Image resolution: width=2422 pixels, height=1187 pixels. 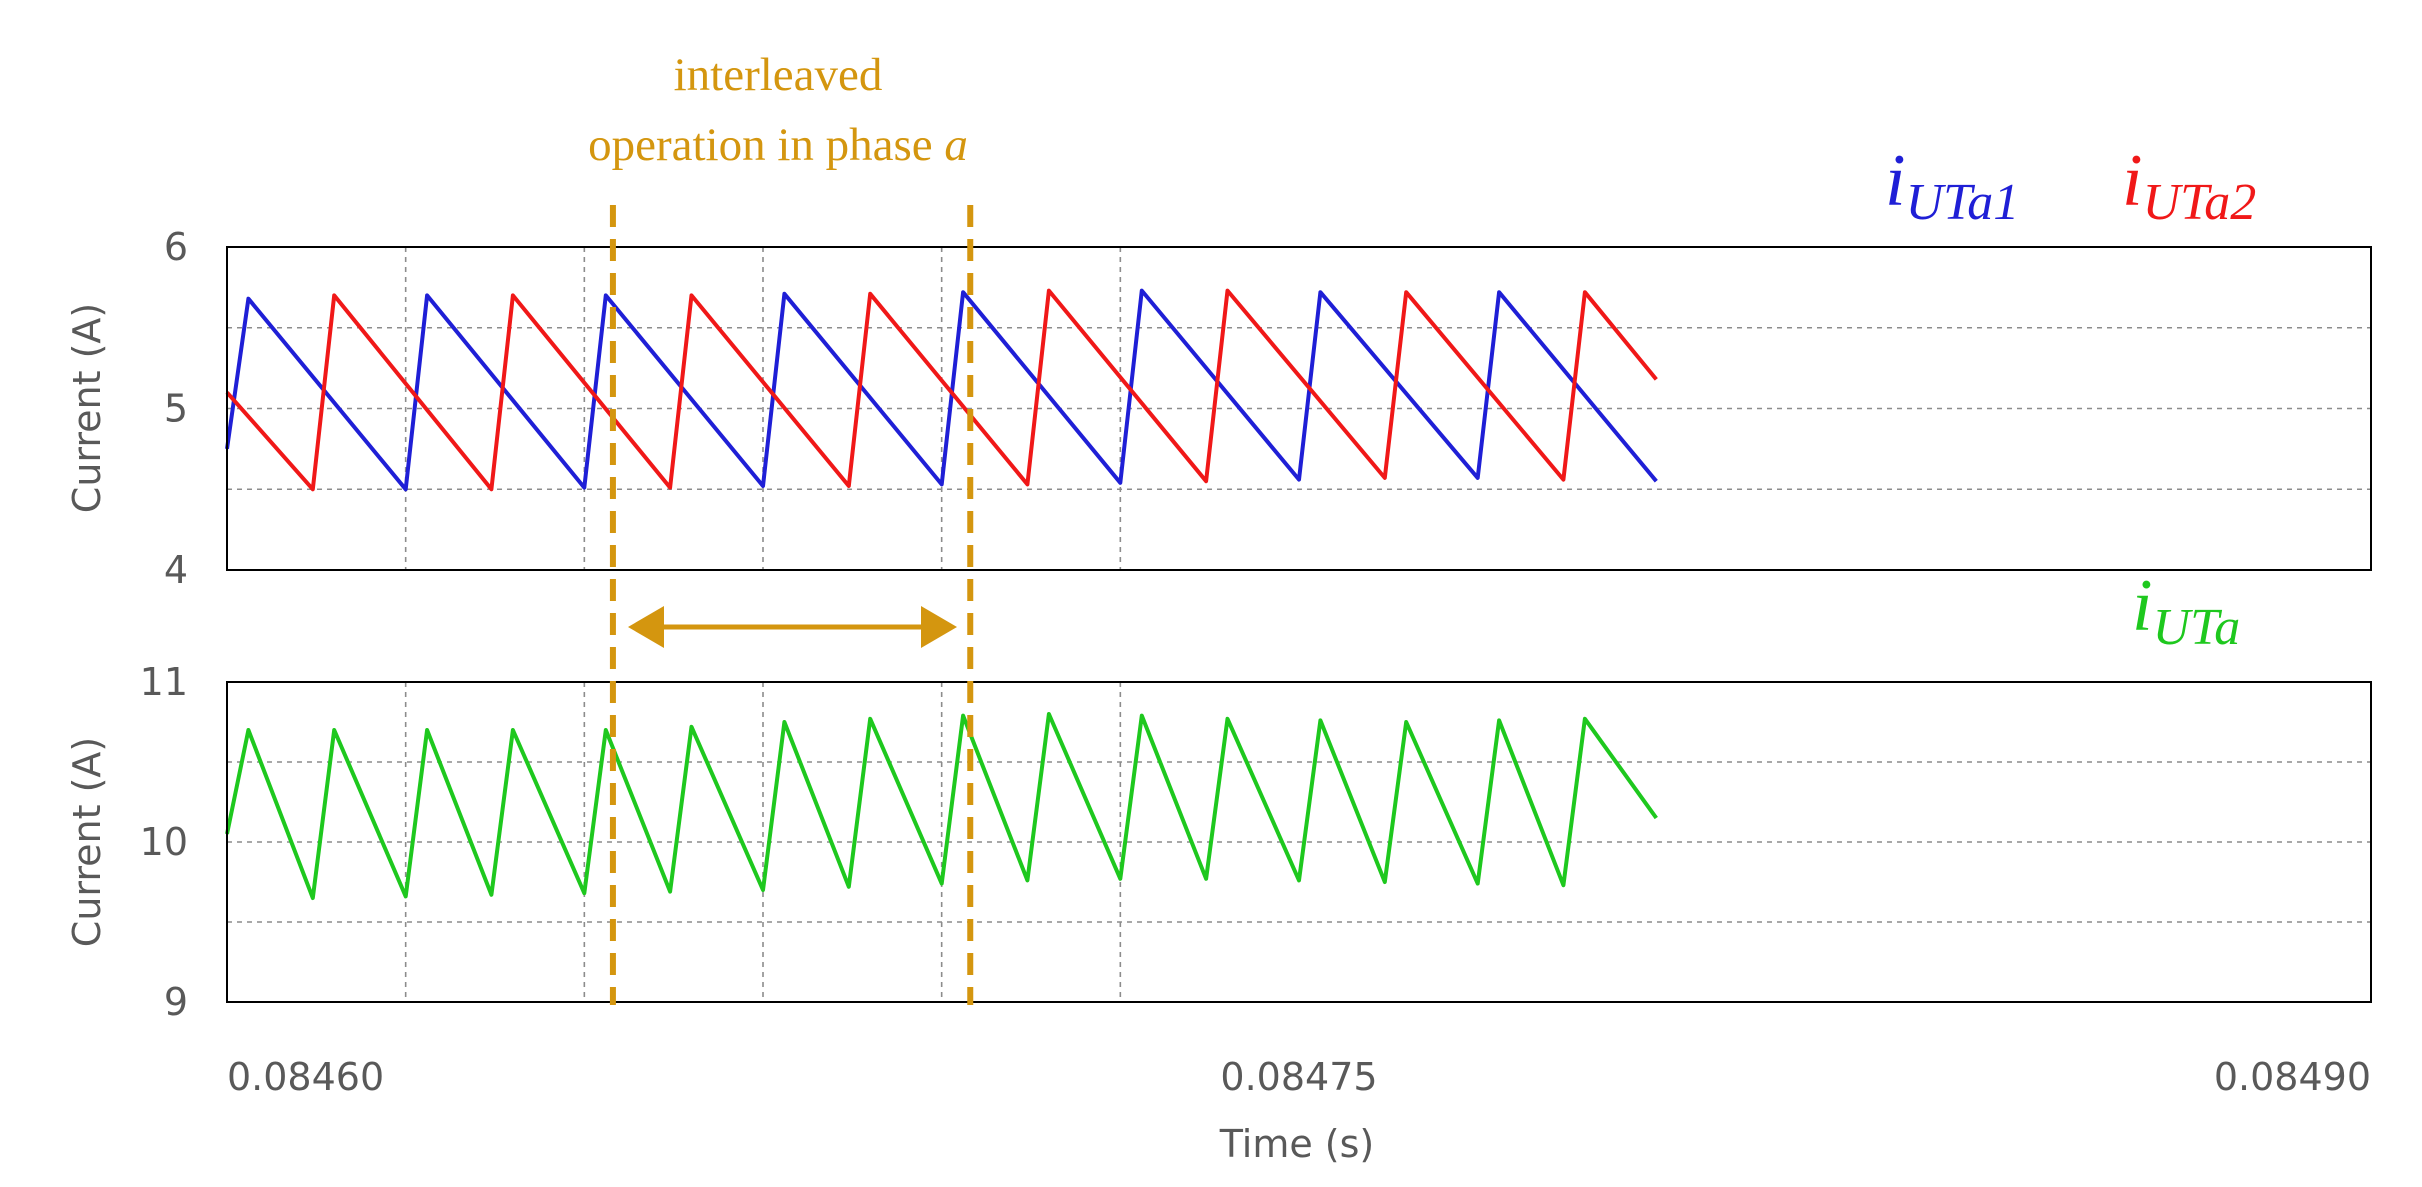 What do you see at coordinates (792, 627) in the screenshot?
I see `interleave-arrow` at bounding box center [792, 627].